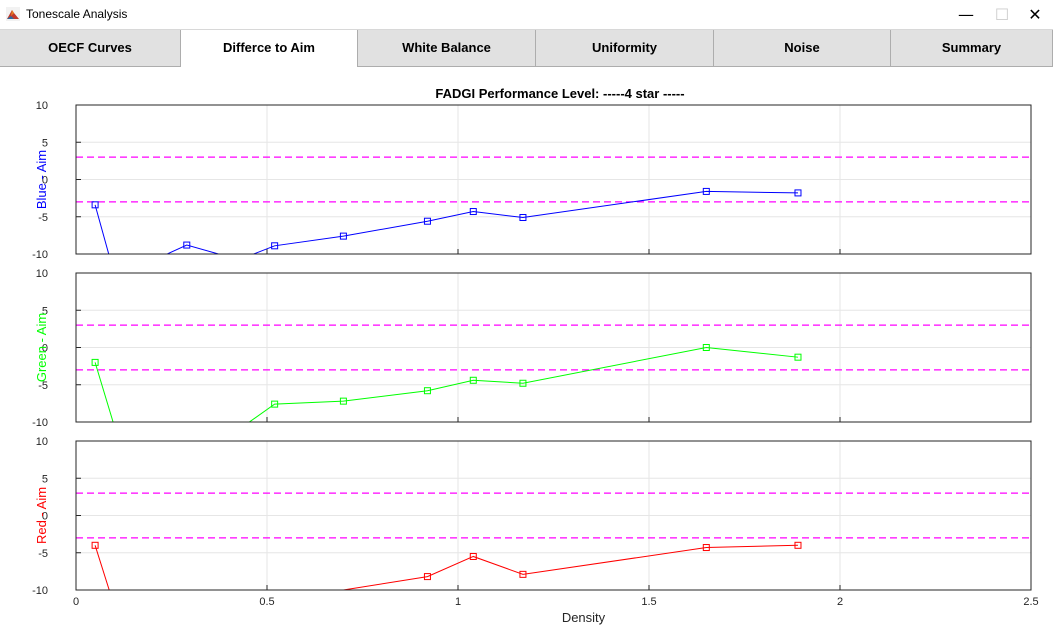  What do you see at coordinates (446, 567) in the screenshot?
I see `red-series-line` at bounding box center [446, 567].